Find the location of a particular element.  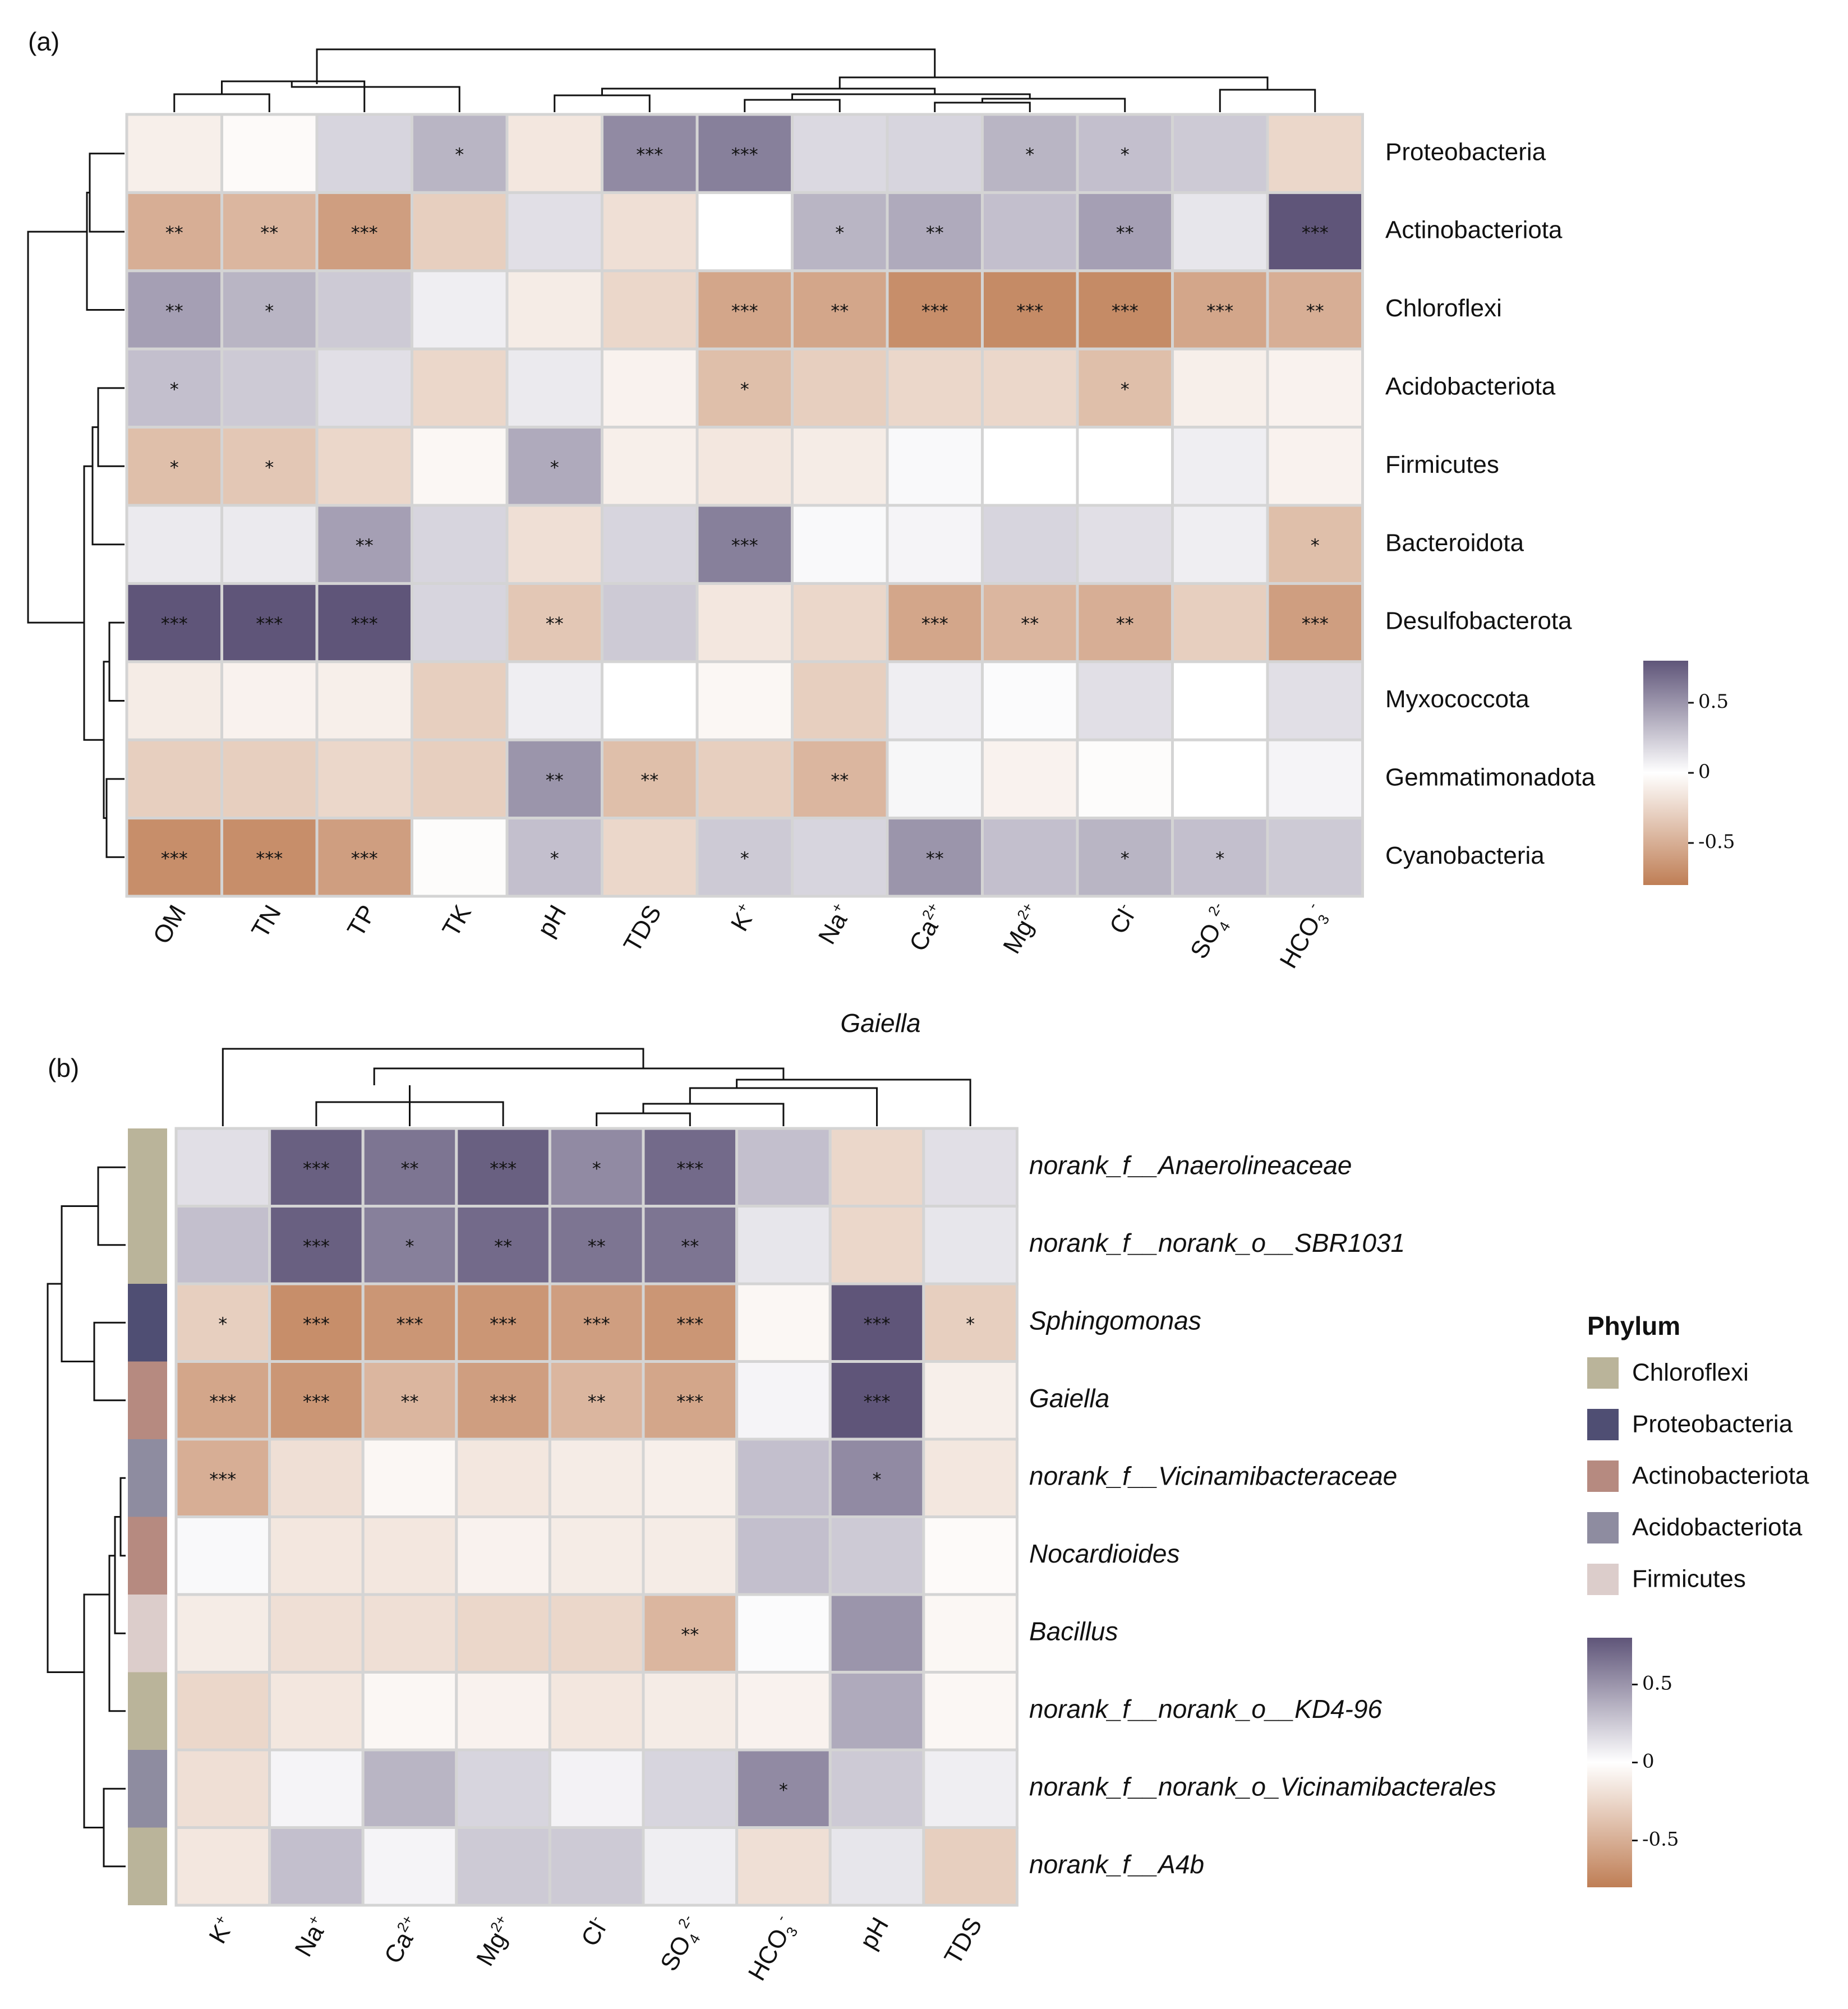

sig-a-r0-c6: *** is located at coordinates (744, 154).